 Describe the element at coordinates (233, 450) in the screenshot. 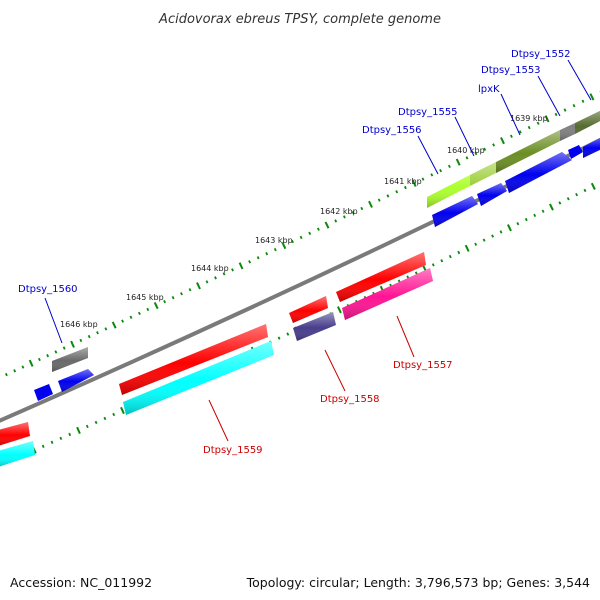

I see `gene-label-Dtpsy_1559: Dtpsy_1559` at that location.